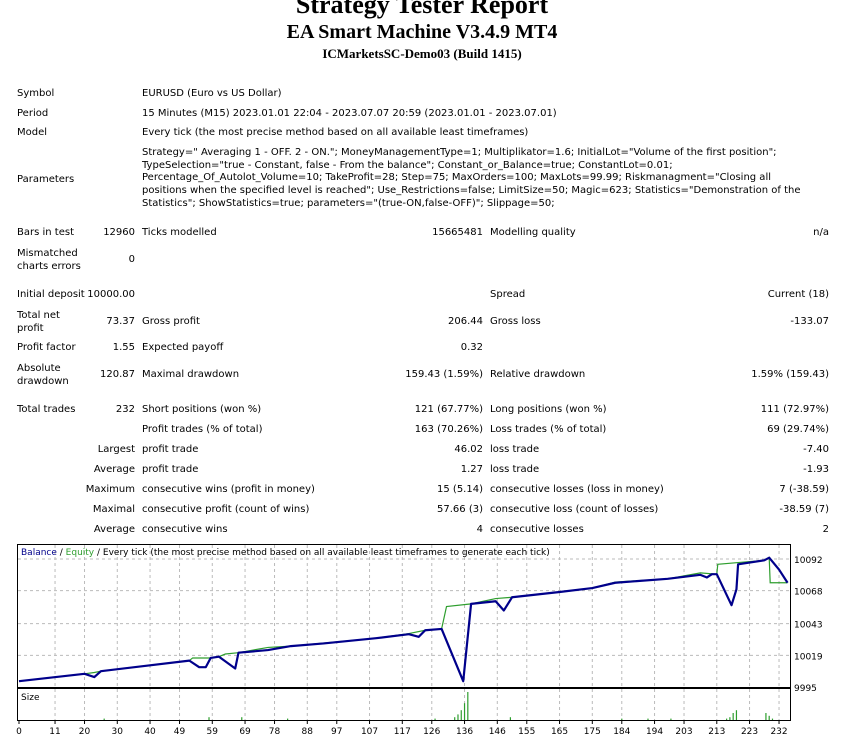  What do you see at coordinates (444, 374) in the screenshot?
I see `max-dd-value: 159.43 (1.59%)` at bounding box center [444, 374].